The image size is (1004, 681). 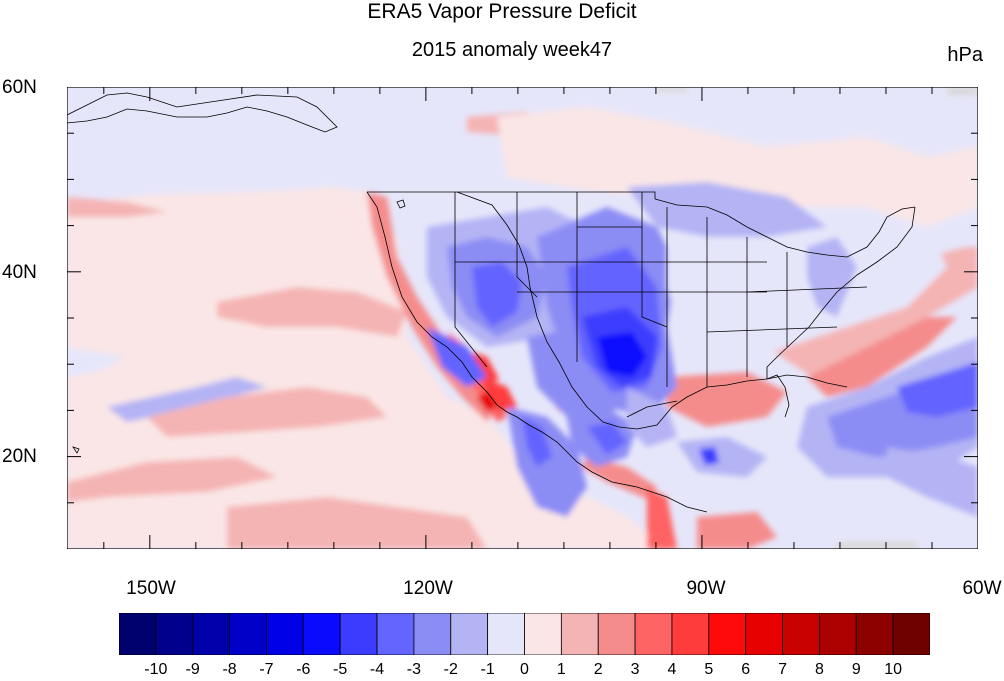 What do you see at coordinates (598, 669) in the screenshot?
I see `colorbar-tick-label: 2` at bounding box center [598, 669].